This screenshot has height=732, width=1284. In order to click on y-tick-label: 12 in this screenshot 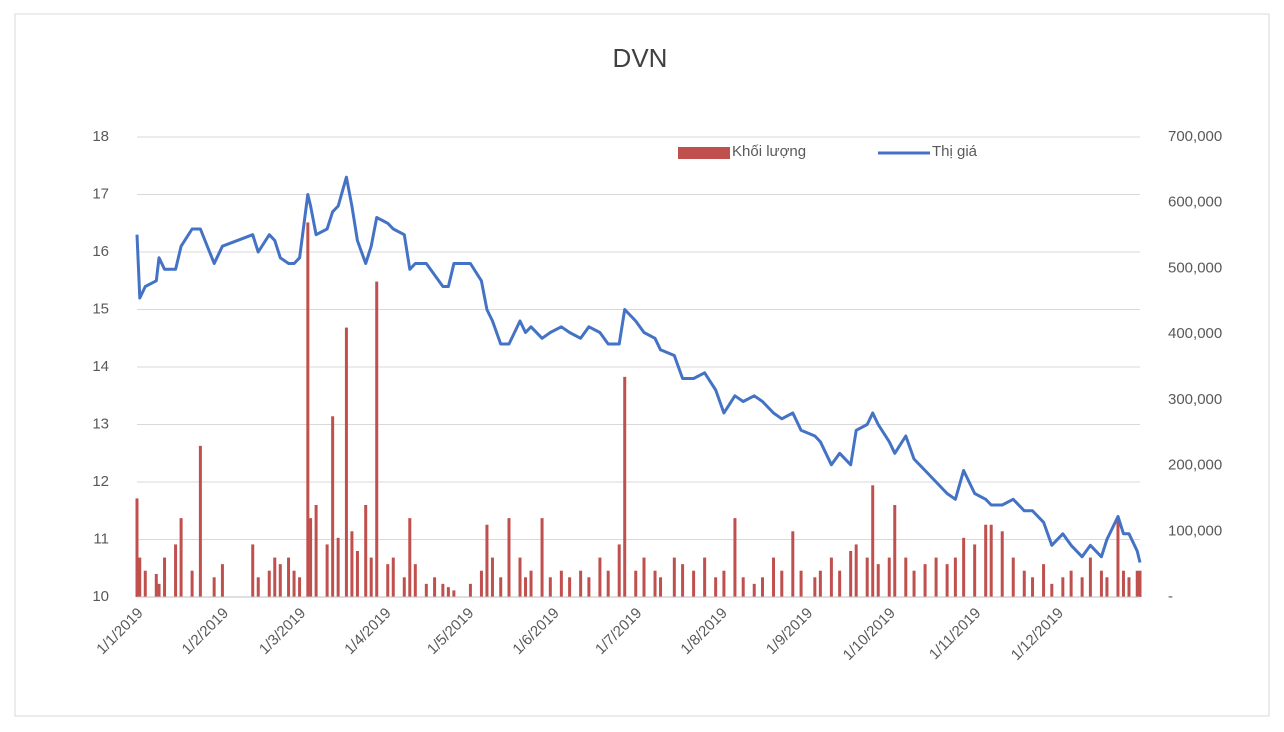, I will do `click(100, 481)`.